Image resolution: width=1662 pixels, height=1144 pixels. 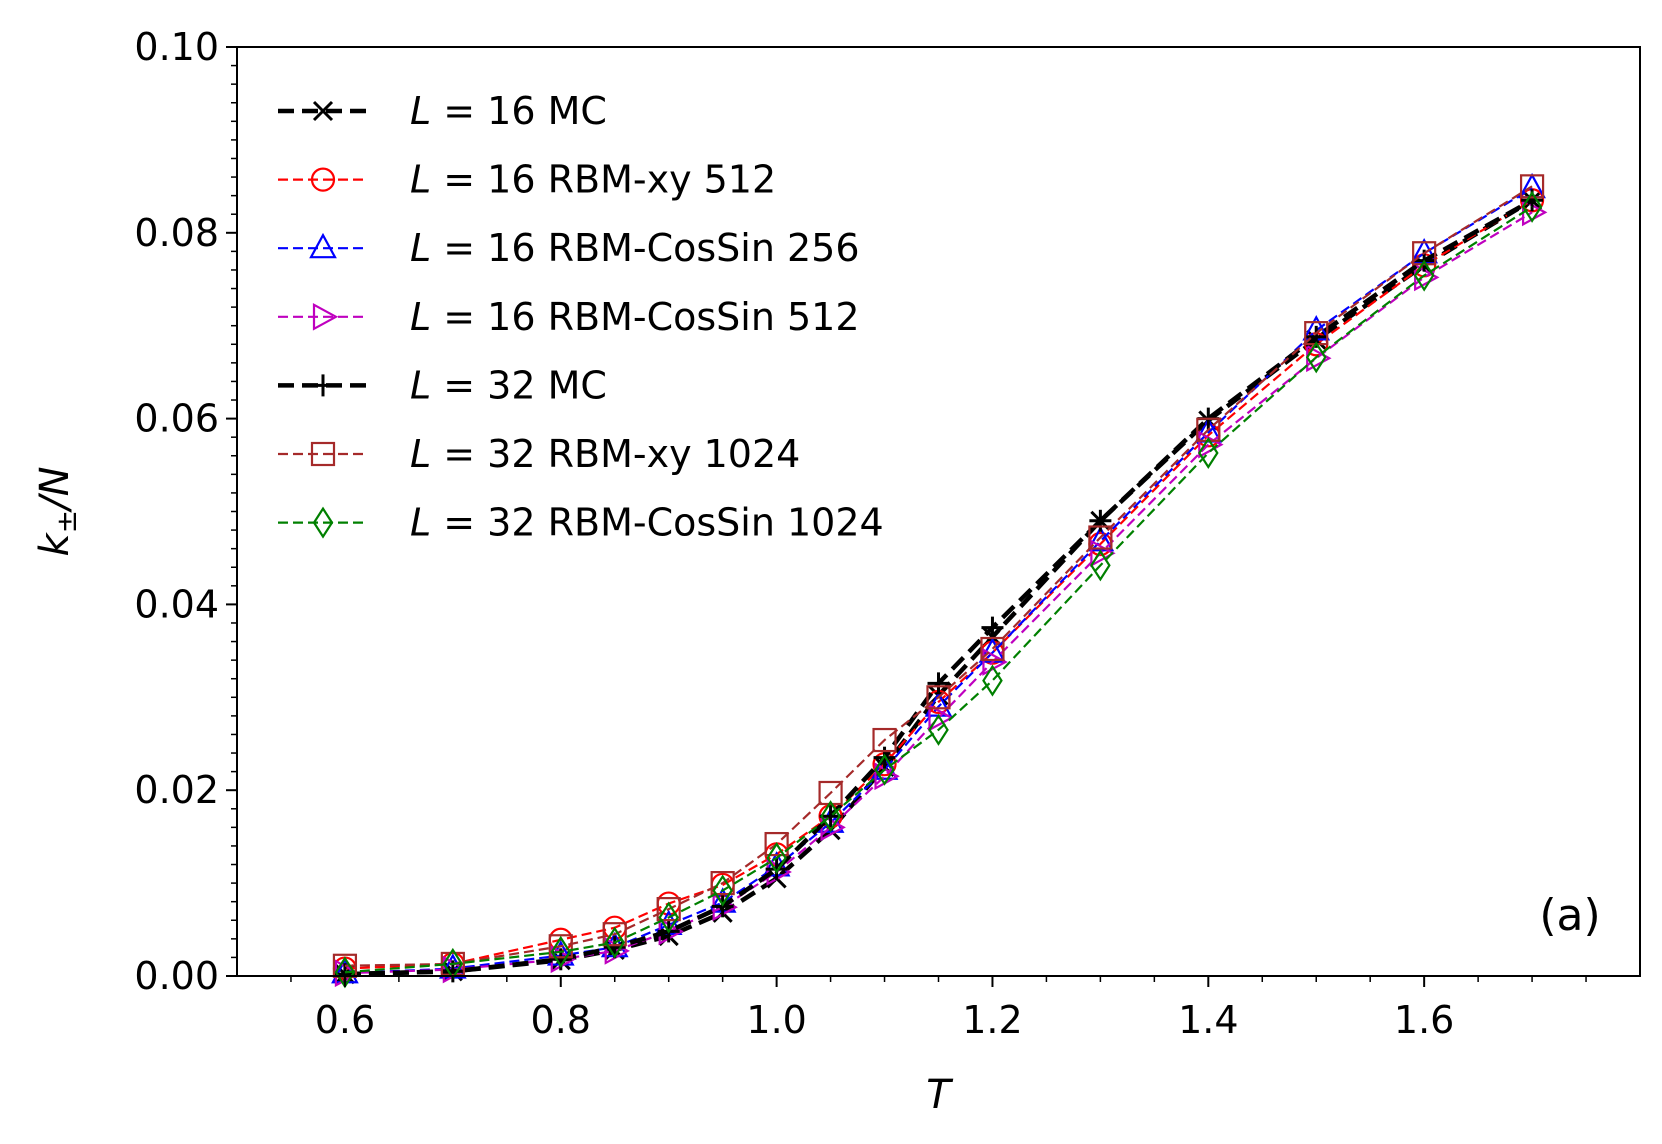 I want to click on x-tick-label: 0.6, so click(x=345, y=1020).